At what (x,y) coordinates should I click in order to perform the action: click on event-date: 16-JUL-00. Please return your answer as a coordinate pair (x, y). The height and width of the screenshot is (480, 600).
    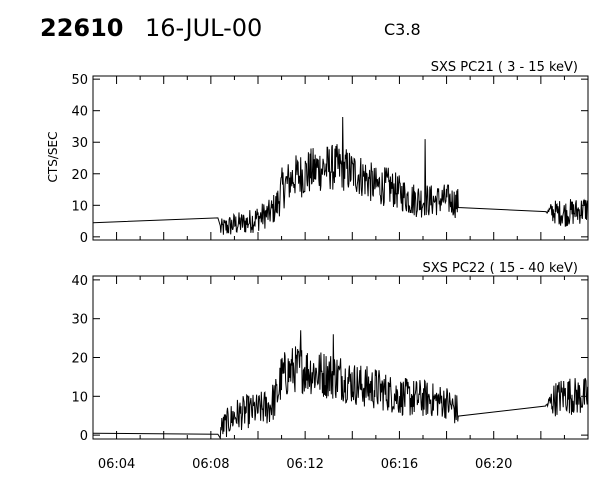
    Looking at the image, I should click on (204, 28).